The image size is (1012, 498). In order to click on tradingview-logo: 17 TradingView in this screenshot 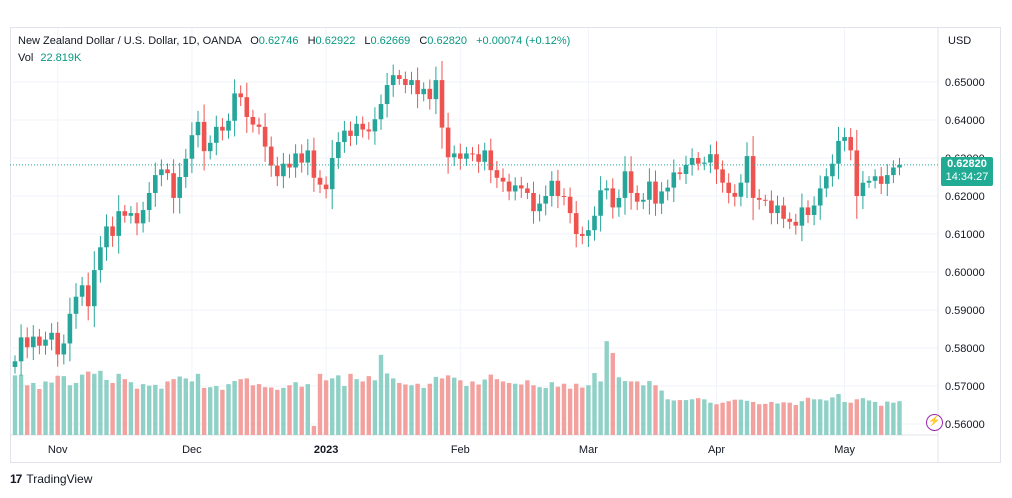, I will do `click(51, 479)`.